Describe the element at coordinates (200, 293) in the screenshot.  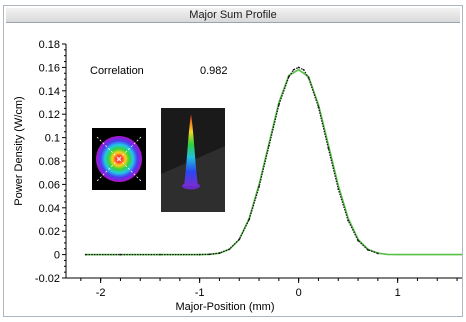
I see `x-tick-label: -1` at that location.